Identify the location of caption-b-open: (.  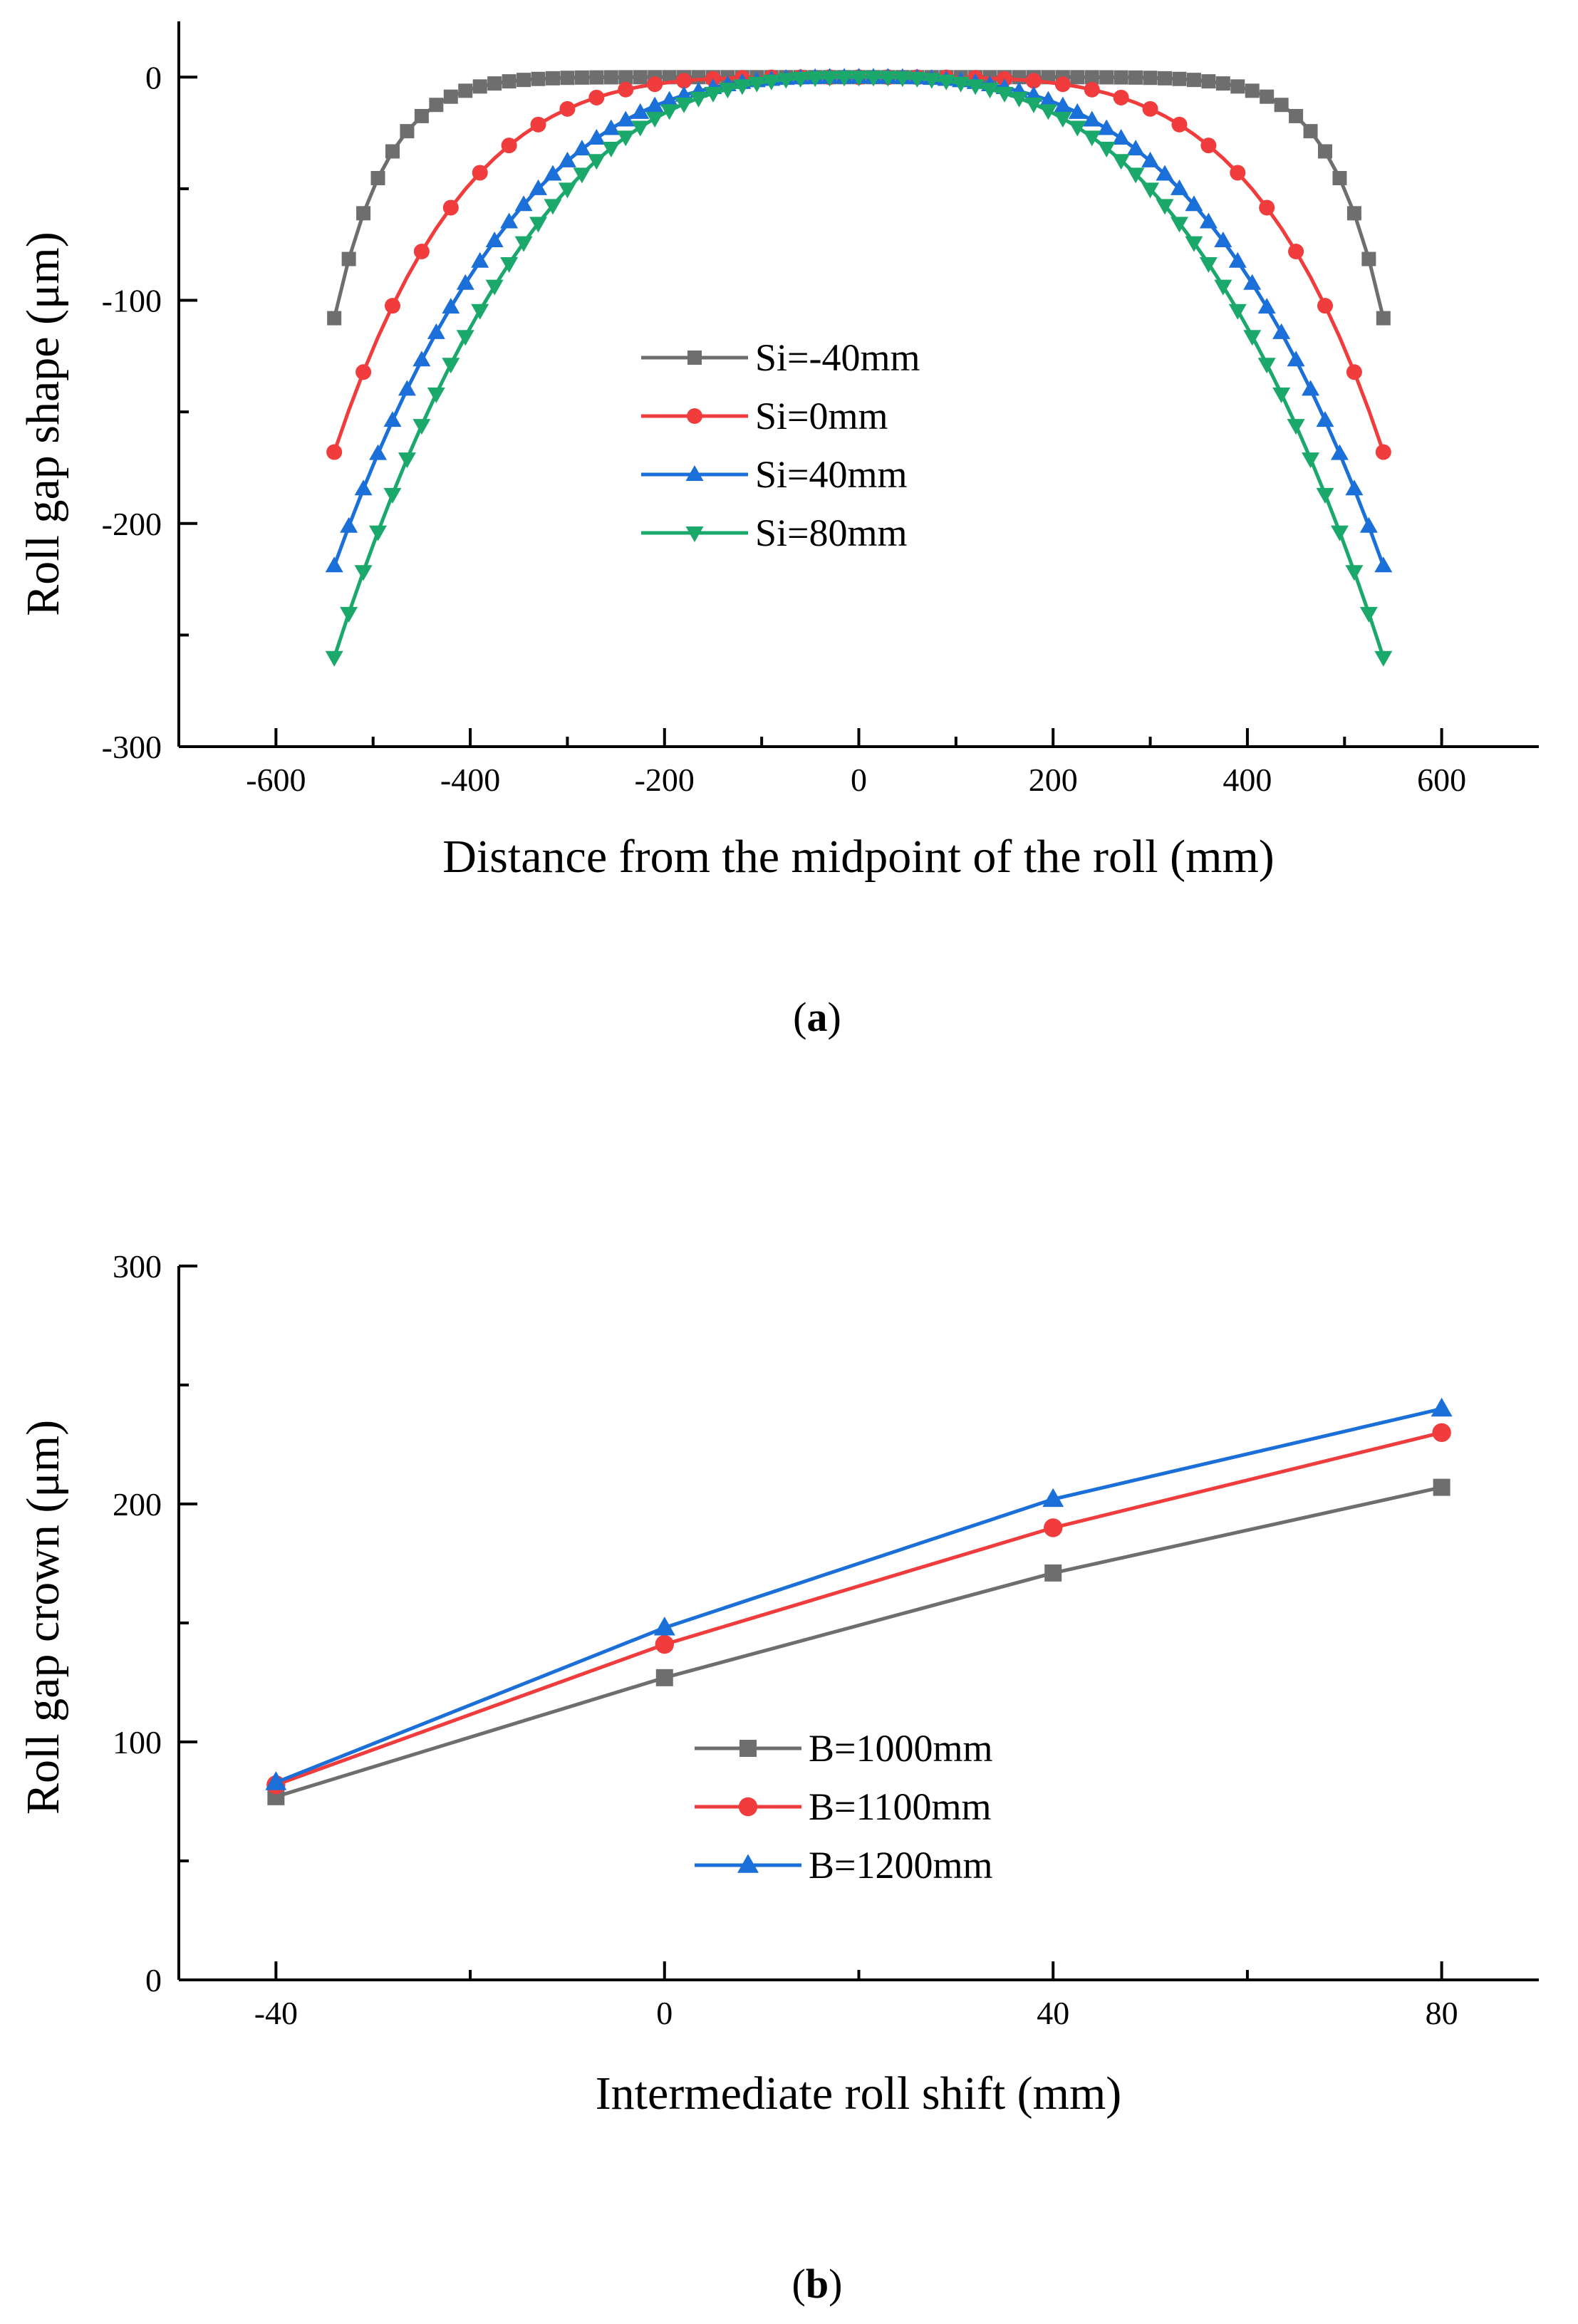
(799, 2284).